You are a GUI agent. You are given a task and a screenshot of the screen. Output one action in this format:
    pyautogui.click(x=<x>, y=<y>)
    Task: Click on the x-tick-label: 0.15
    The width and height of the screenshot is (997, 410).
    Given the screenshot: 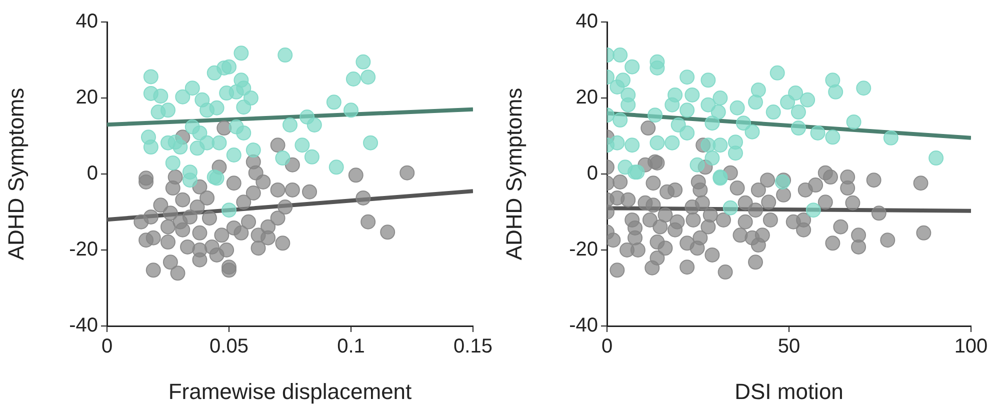 What is the action you would take?
    pyautogui.click(x=473, y=347)
    